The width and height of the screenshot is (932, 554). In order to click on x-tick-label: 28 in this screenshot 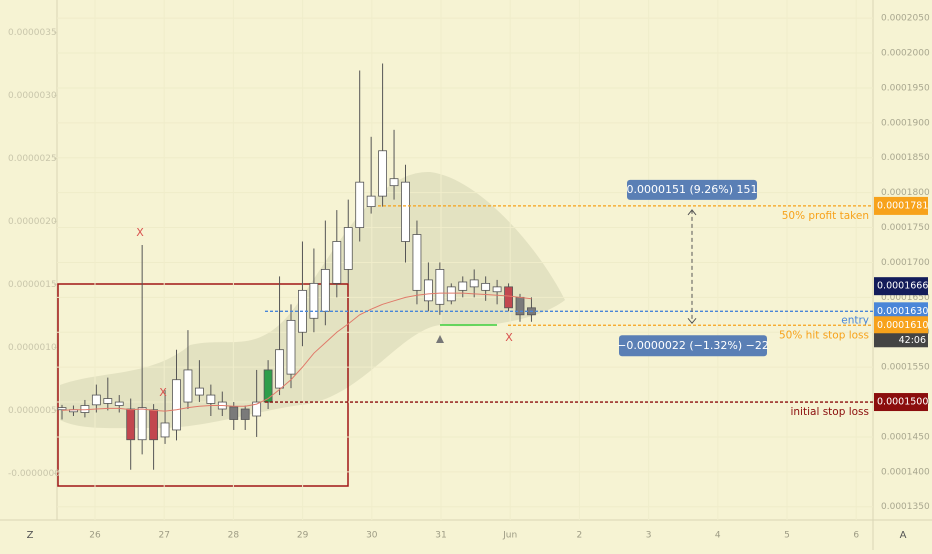, I will do `click(234, 536)`.